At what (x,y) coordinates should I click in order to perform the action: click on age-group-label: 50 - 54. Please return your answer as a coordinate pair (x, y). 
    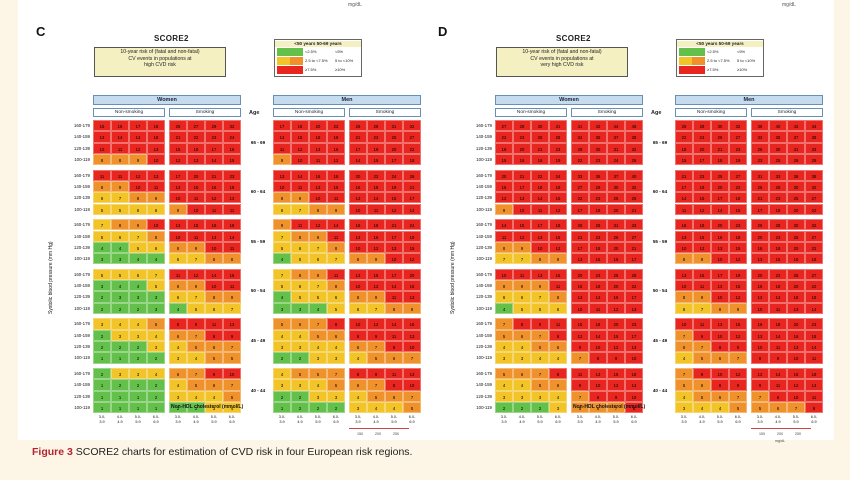
    Looking at the image, I should click on (660, 291).